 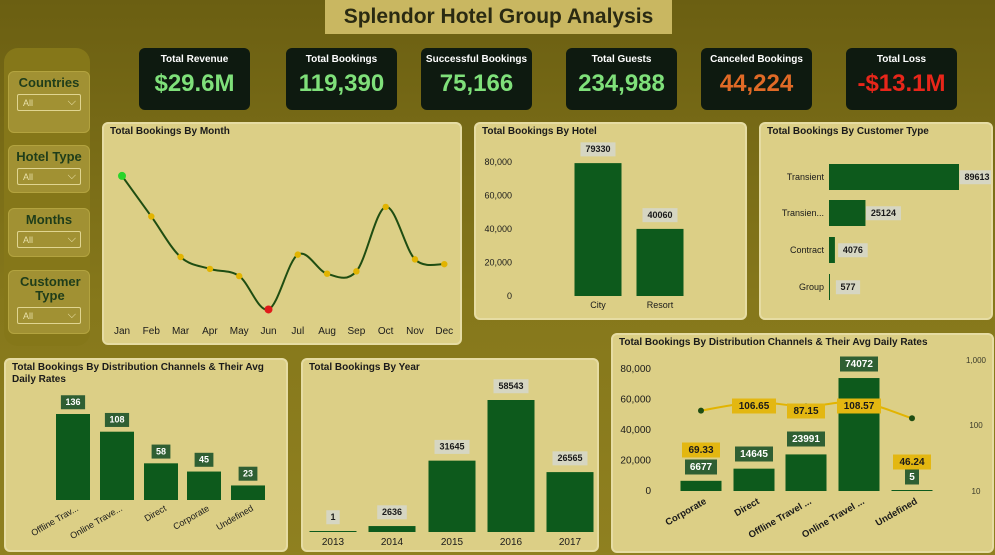 What do you see at coordinates (181, 331) in the screenshot?
I see `month-tick-label: Mar` at bounding box center [181, 331].